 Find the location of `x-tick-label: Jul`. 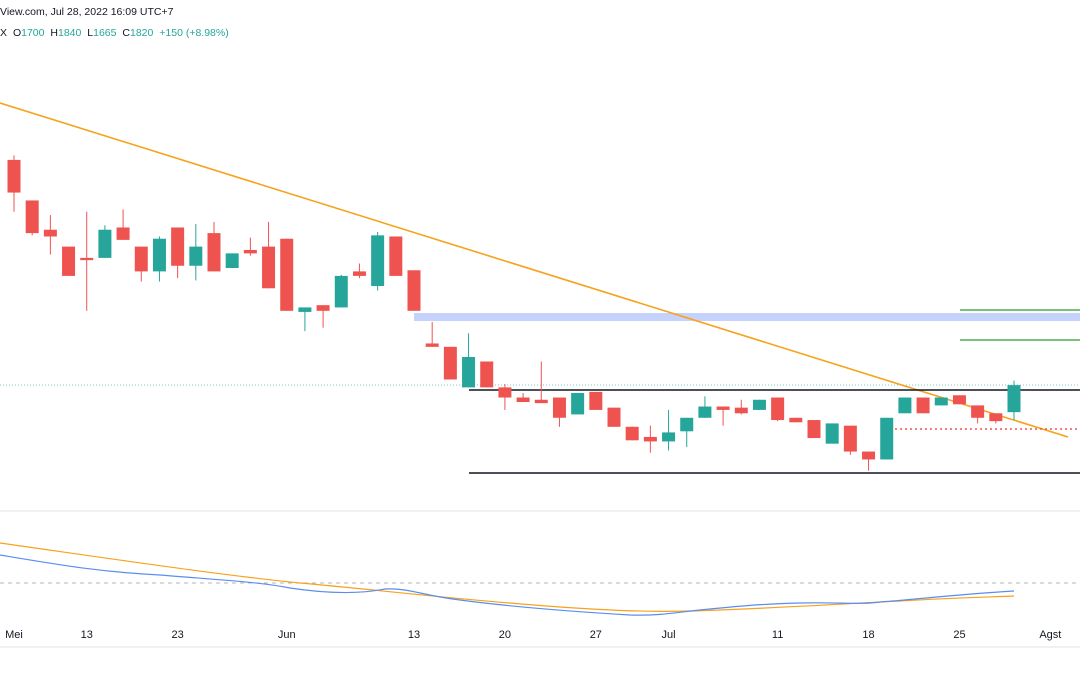

x-tick-label: Jul is located at coordinates (669, 635).